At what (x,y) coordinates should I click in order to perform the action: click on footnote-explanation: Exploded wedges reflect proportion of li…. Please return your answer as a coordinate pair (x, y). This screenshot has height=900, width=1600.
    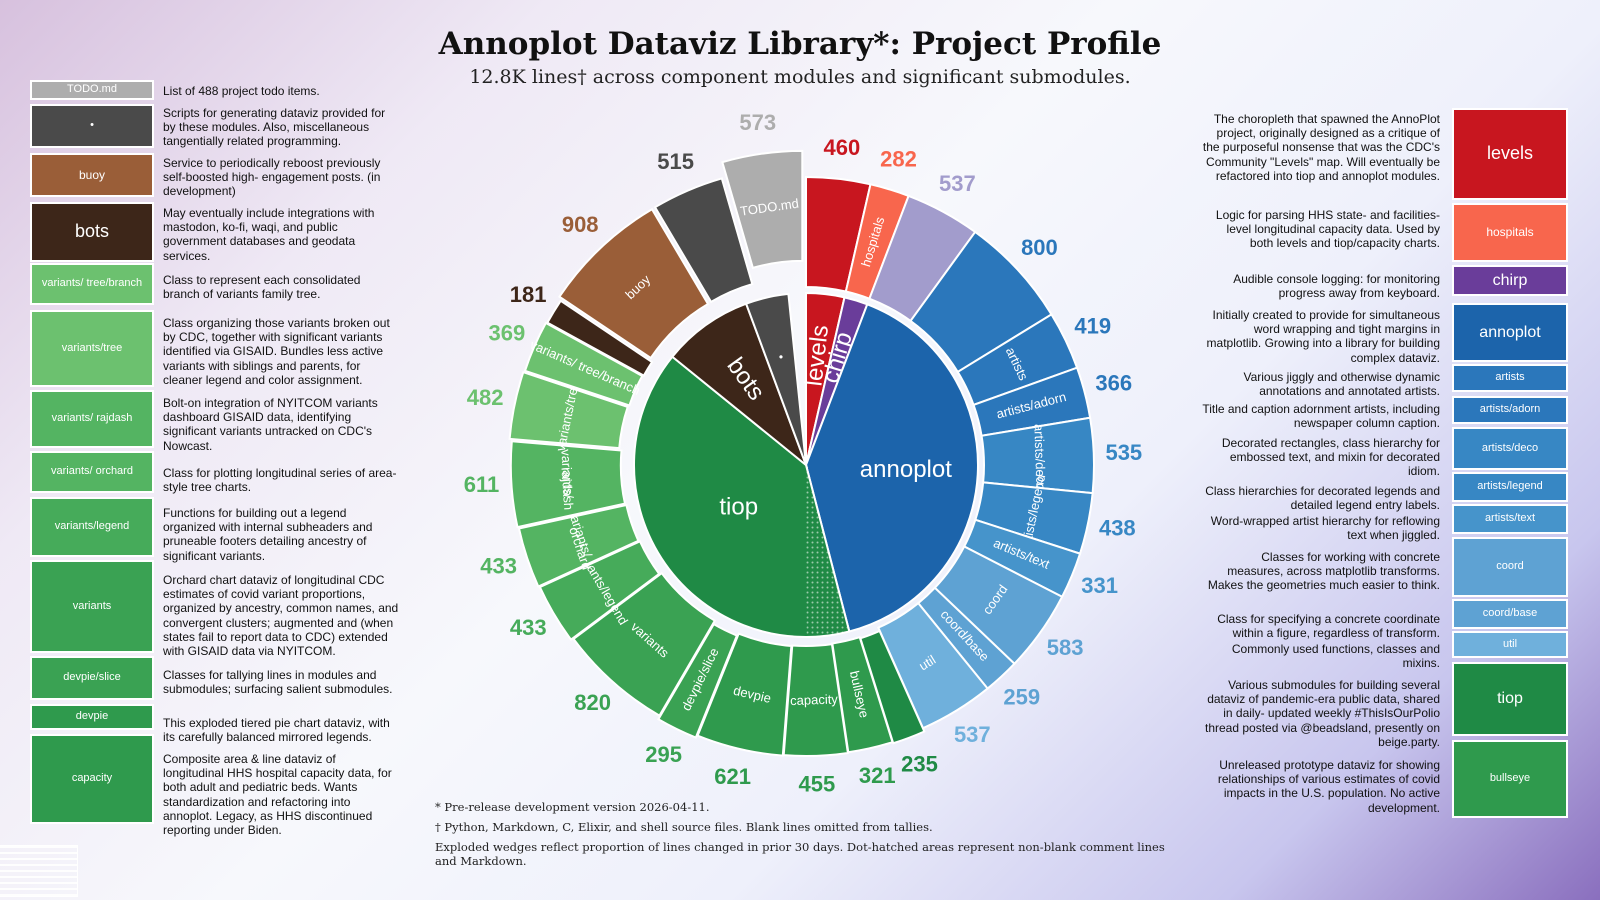
    Looking at the image, I should click on (800, 854).